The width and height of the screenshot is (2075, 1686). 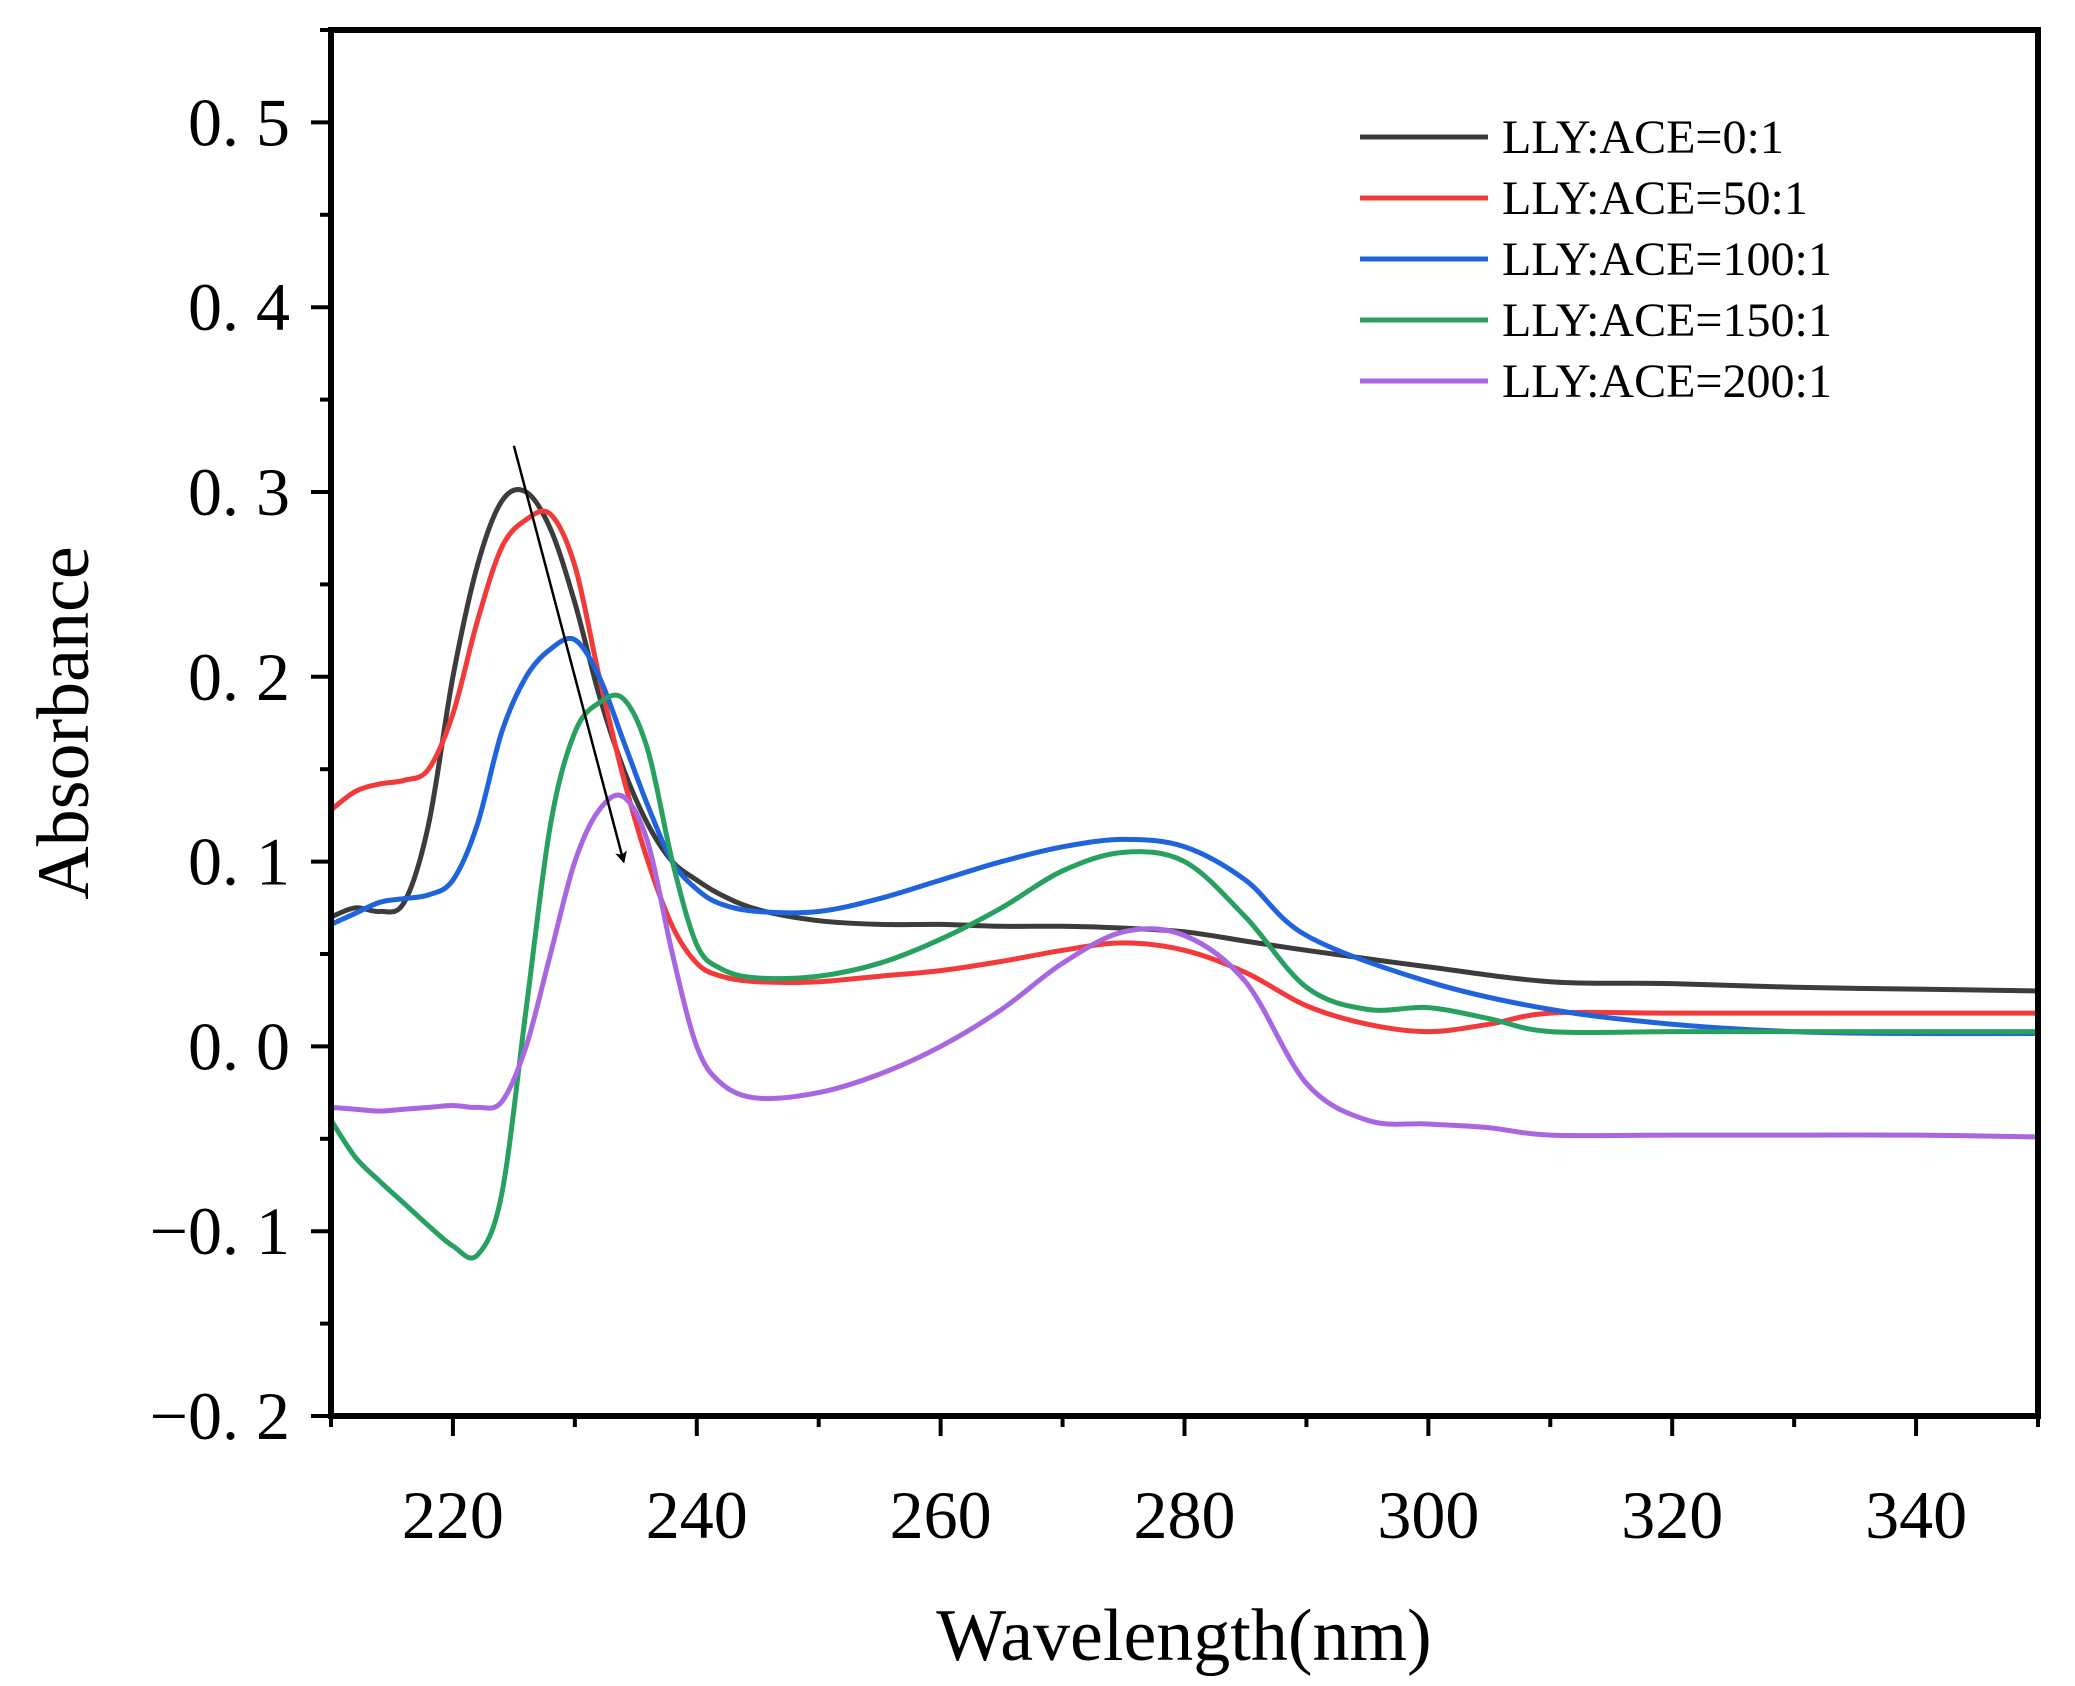 I want to click on y-tick-label: 0. 0, so click(x=239, y=1046).